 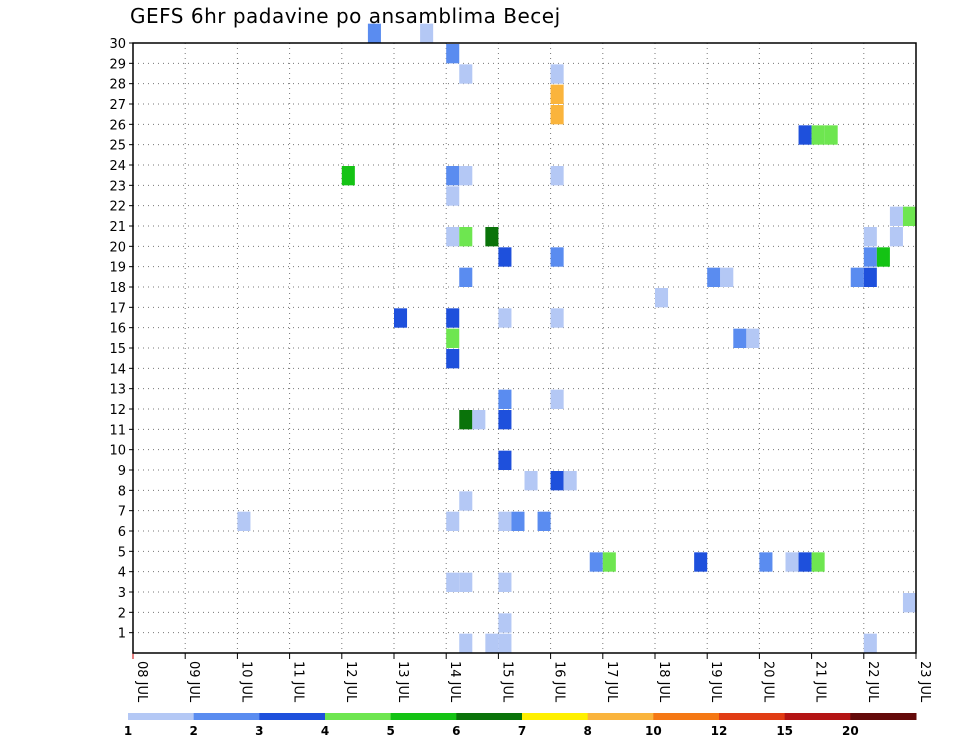 What do you see at coordinates (117, 146) in the screenshot?
I see `y-tick-label: 25` at bounding box center [117, 146].